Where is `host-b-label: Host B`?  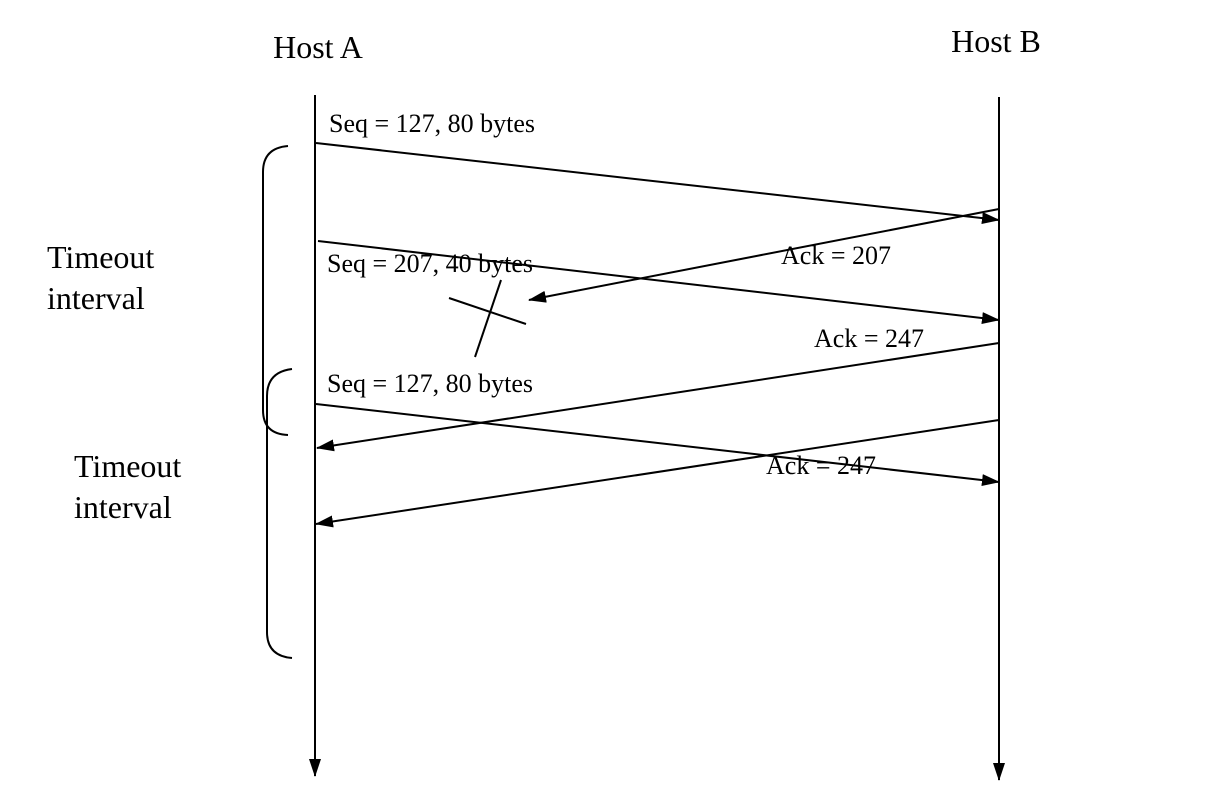 host-b-label: Host B is located at coordinates (996, 41).